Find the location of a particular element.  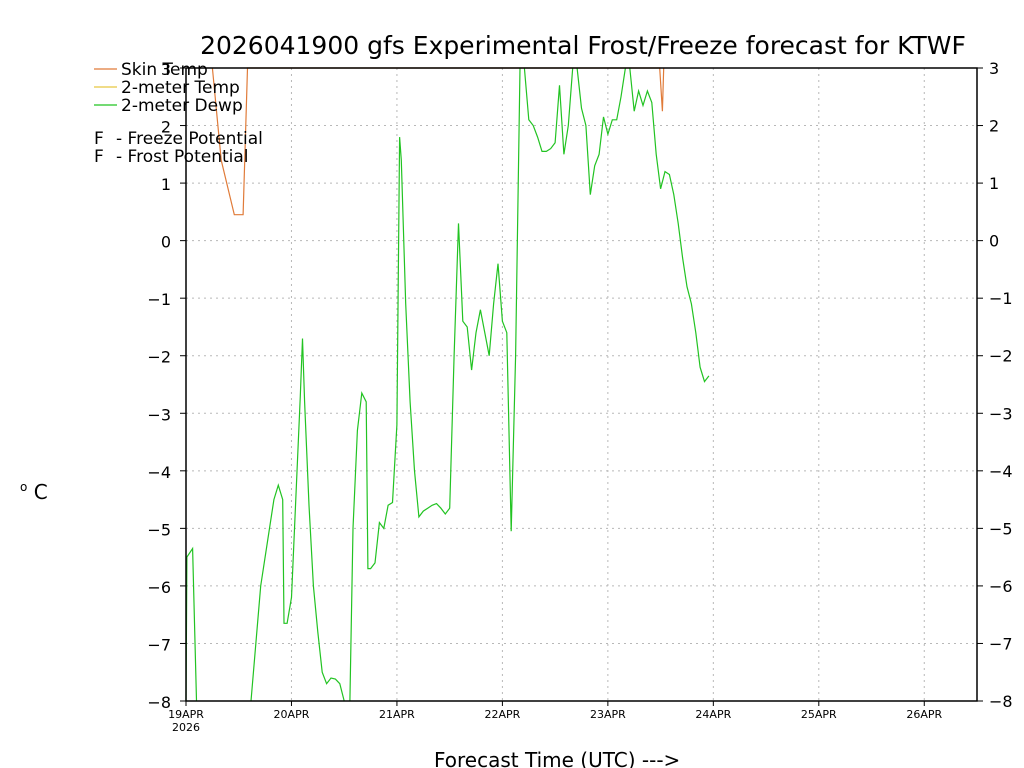

y-tick-label: 0 is located at coordinates (166, 242).